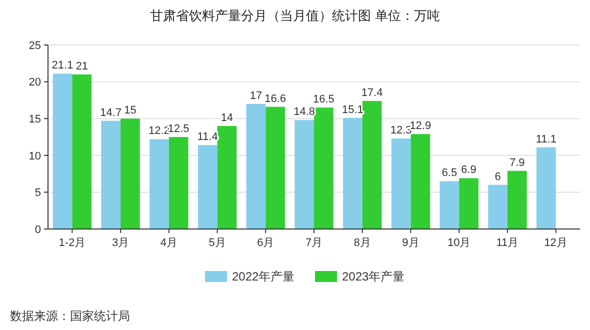 This screenshot has width=590, height=330. I want to click on data-label: 6, so click(497, 176).